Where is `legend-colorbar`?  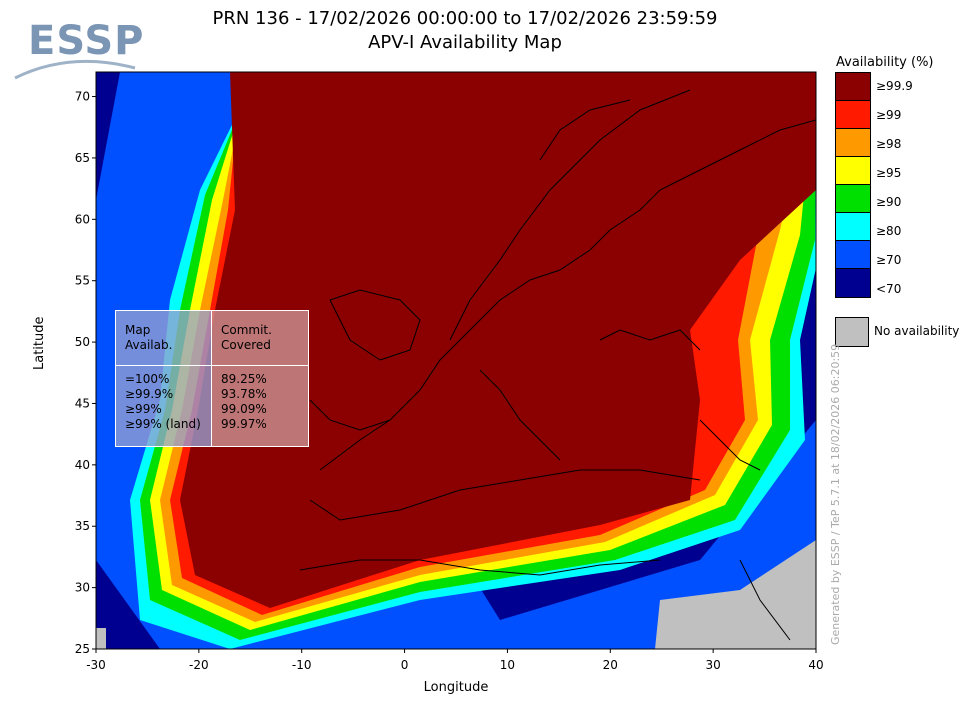
legend-colorbar is located at coordinates (853, 185).